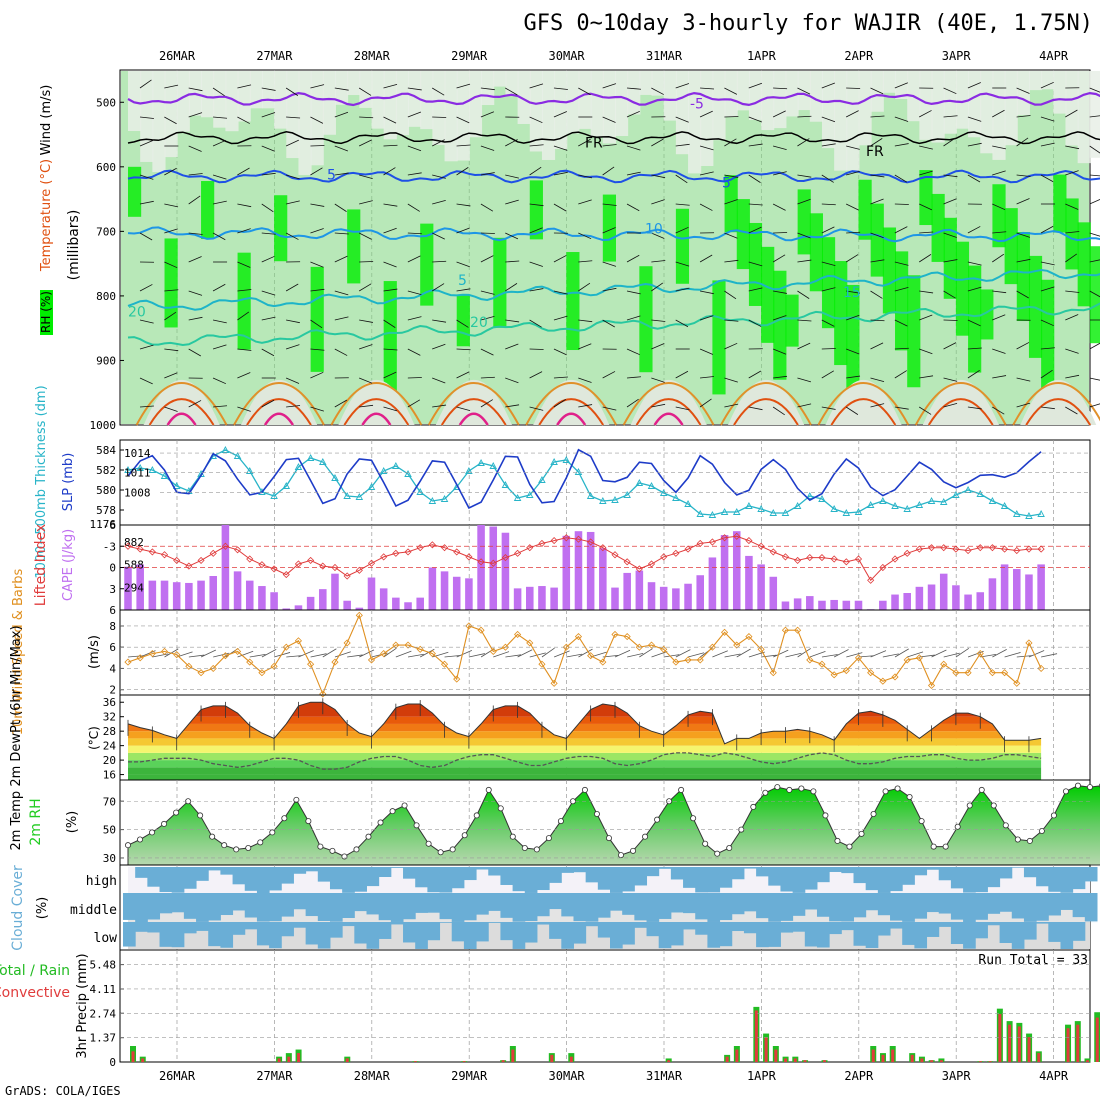 Image resolution: width=1100 pixels, height=1100 pixels. Describe the element at coordinates (74, 245) in the screenshot. I see `pressure-axis-label: (millibars)` at that location.